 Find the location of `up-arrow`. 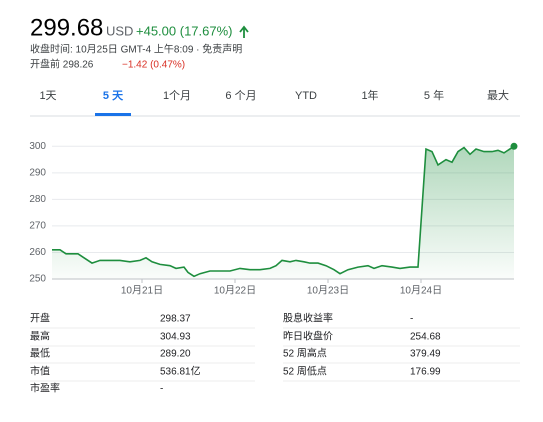

up-arrow is located at coordinates (244, 31).